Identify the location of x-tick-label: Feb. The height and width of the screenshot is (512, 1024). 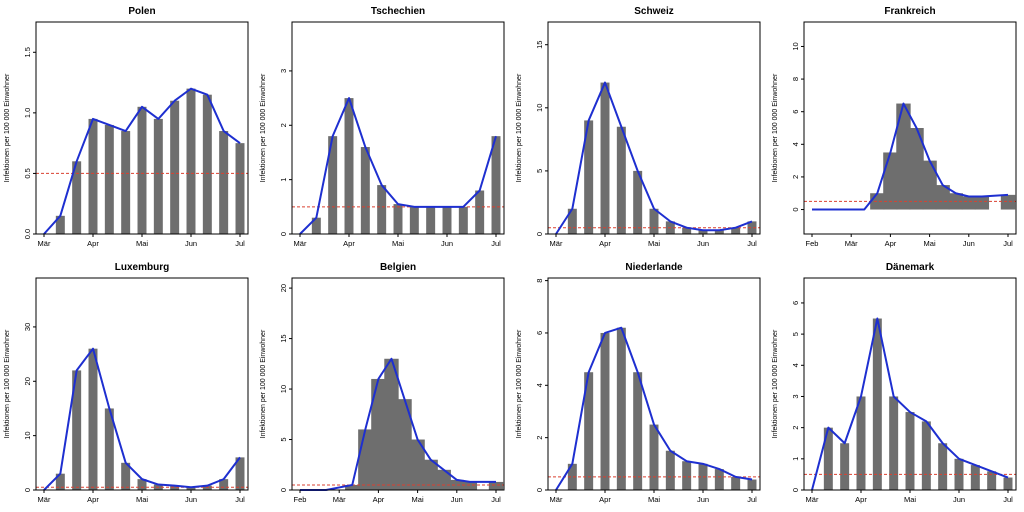
(812, 243).